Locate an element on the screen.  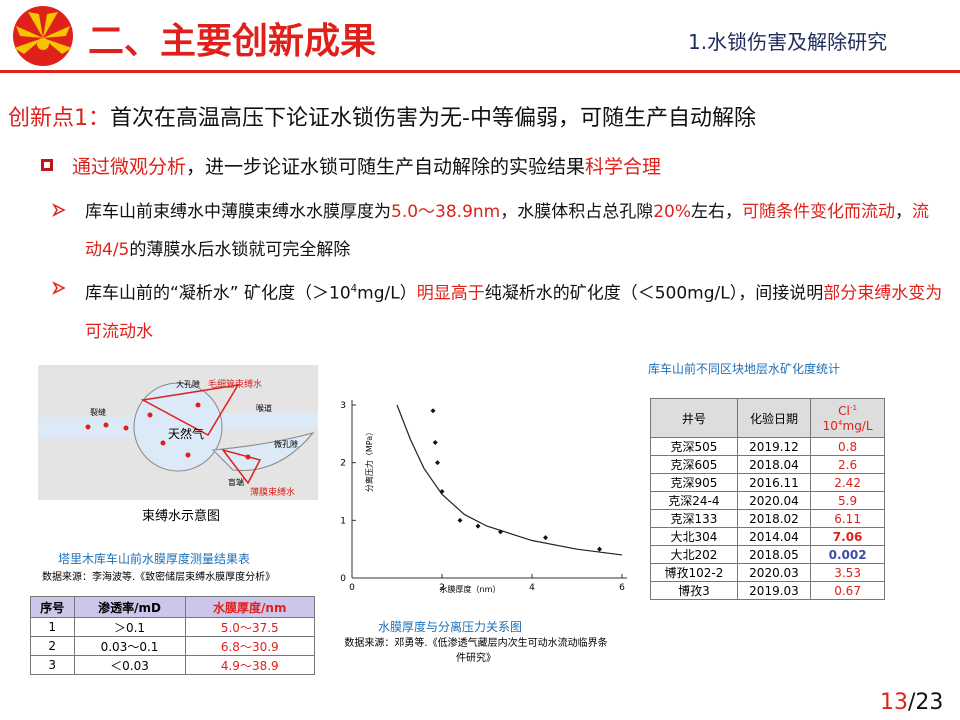
text-run: 科学合理 is located at coordinates (623, 167).